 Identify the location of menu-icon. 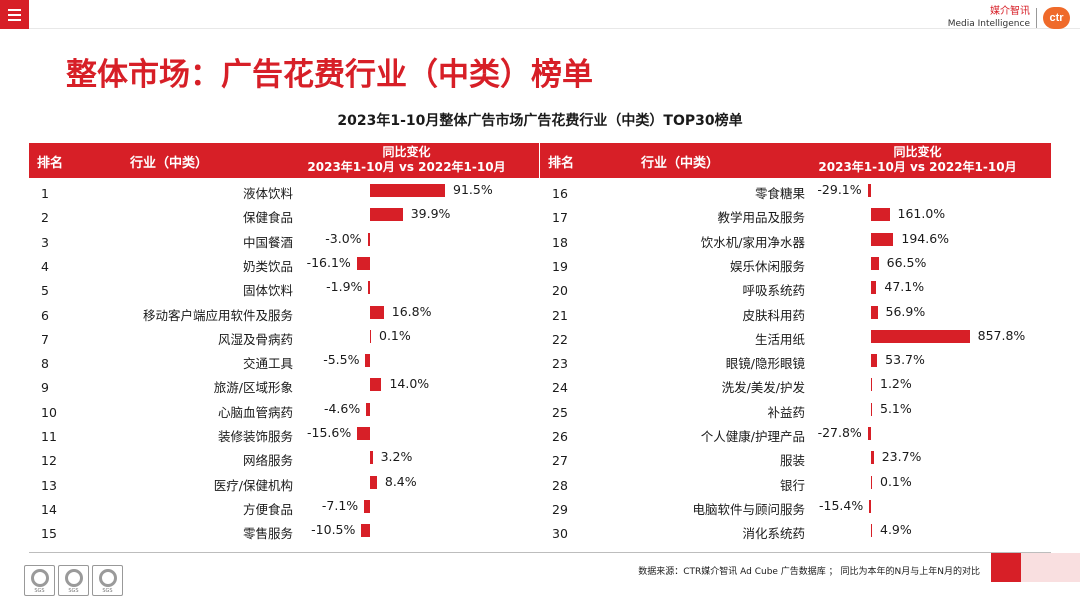
(14, 14).